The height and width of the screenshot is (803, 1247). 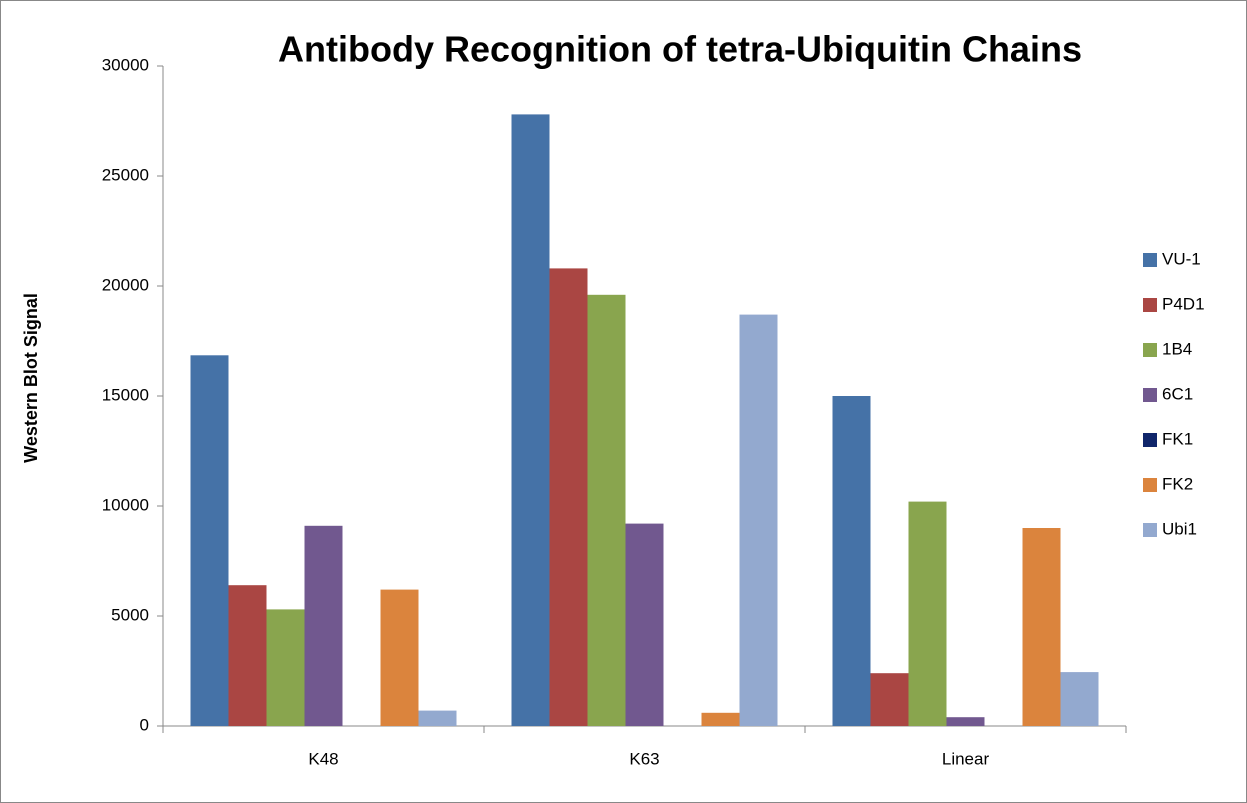 What do you see at coordinates (1181, 258) in the screenshot?
I see `legend-label: VU-1` at bounding box center [1181, 258].